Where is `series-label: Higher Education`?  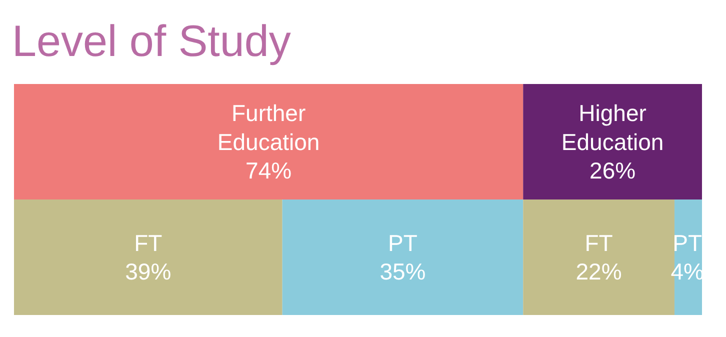
series-label: Higher Education is located at coordinates (612, 127).